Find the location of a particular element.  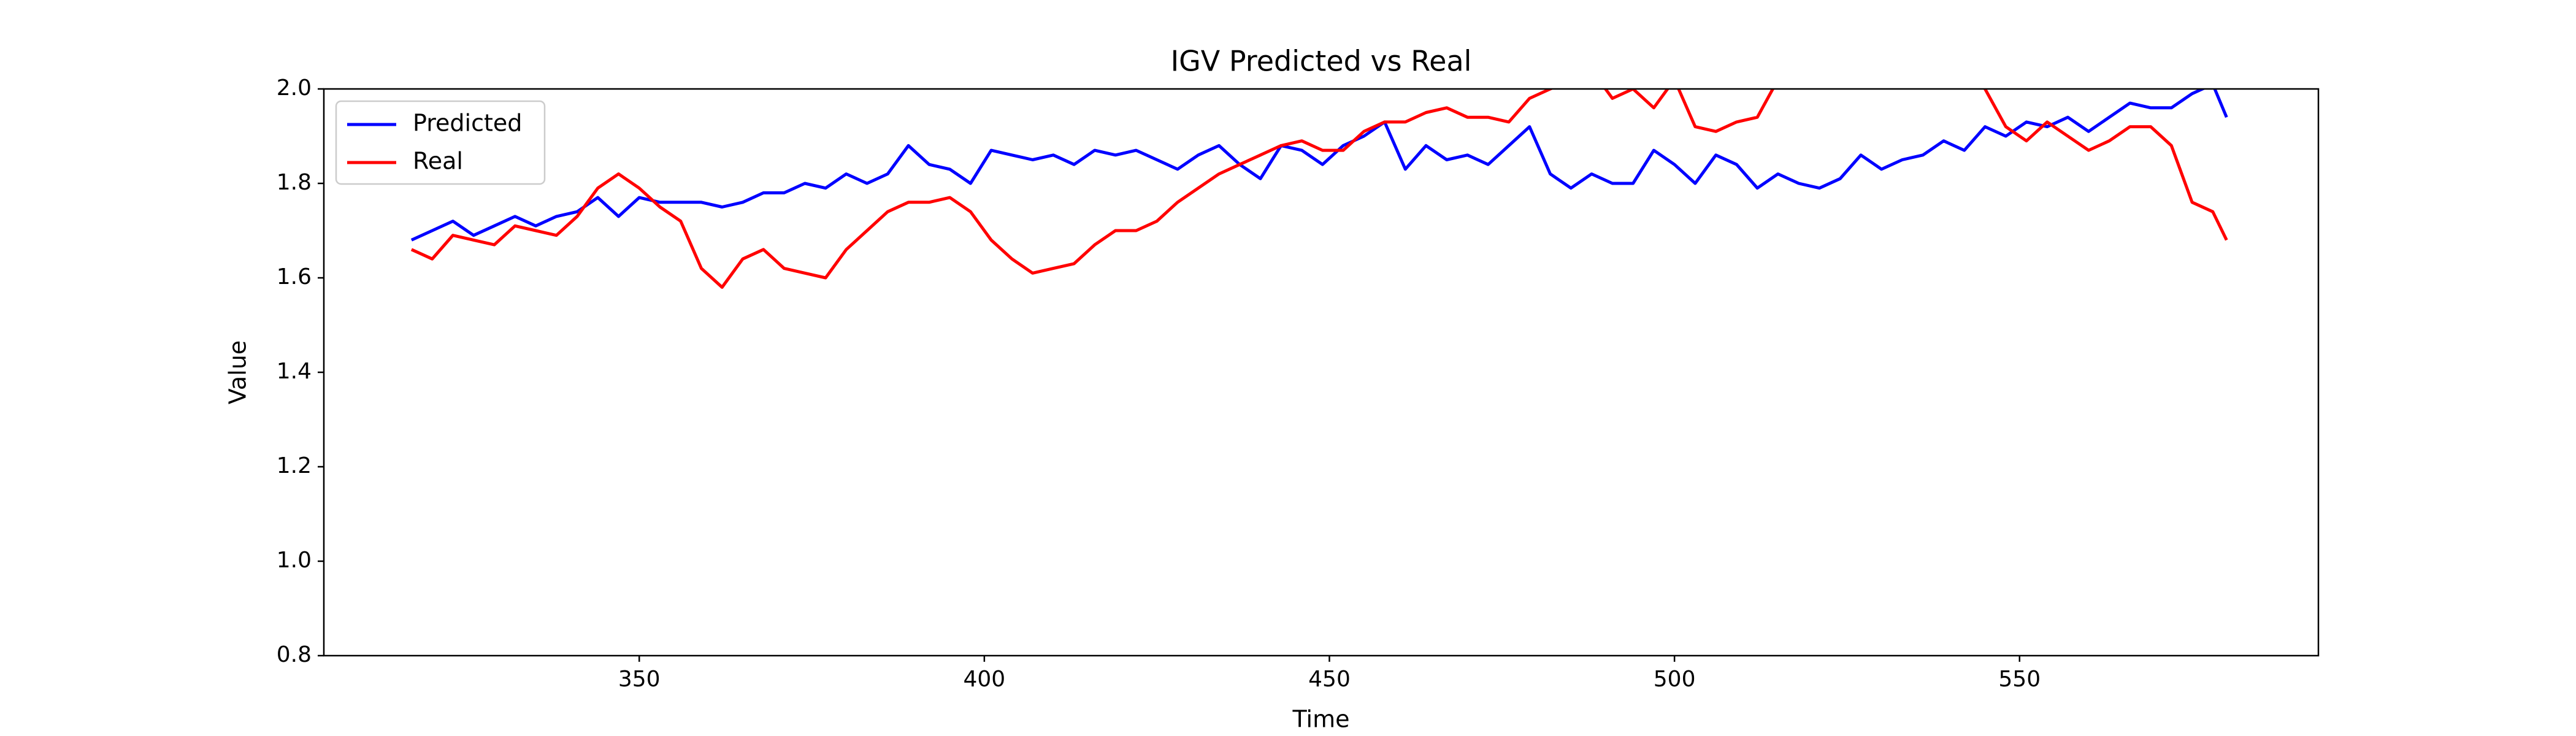

y-tick-label: 1.4 is located at coordinates (294, 371).